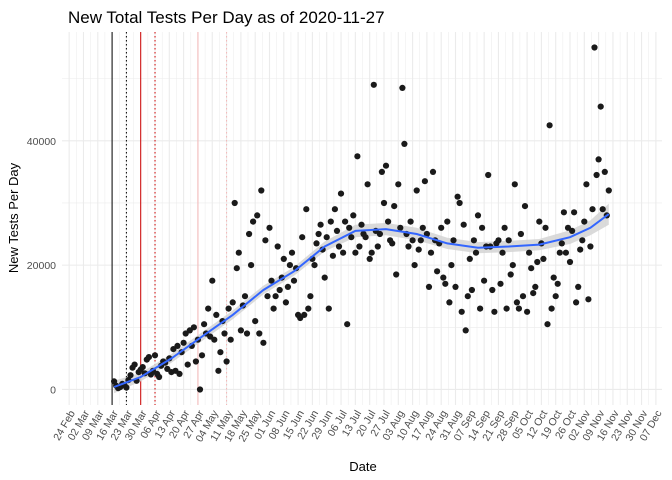 Image resolution: width=672 pixels, height=480 pixels. What do you see at coordinates (41, 266) in the screenshot?
I see `y-axis-ticks: 0 20000 40000` at bounding box center [41, 266].